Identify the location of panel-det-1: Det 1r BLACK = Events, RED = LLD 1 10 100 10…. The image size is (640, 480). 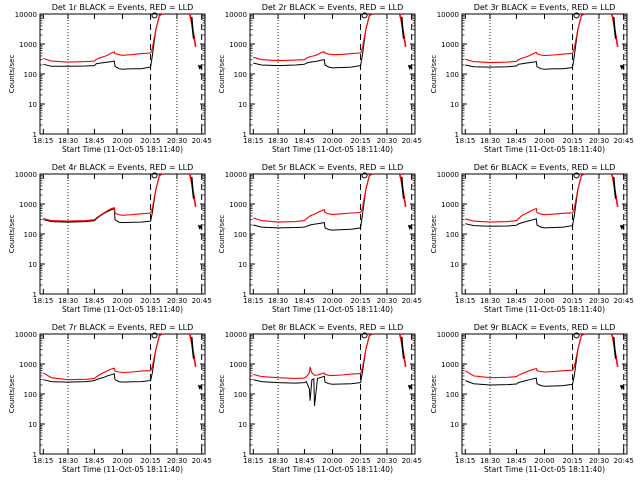
(110, 78).